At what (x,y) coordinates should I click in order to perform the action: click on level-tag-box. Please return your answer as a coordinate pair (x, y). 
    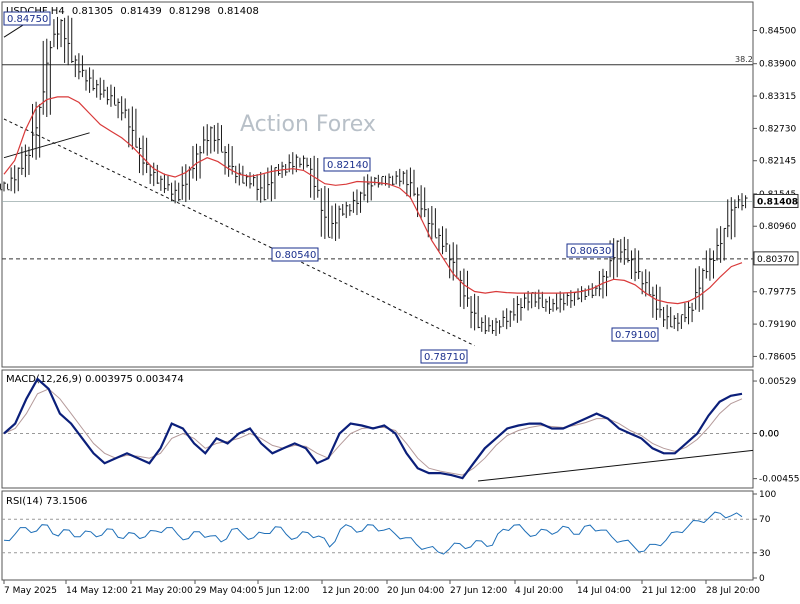
    Looking at the image, I should click on (776, 258).